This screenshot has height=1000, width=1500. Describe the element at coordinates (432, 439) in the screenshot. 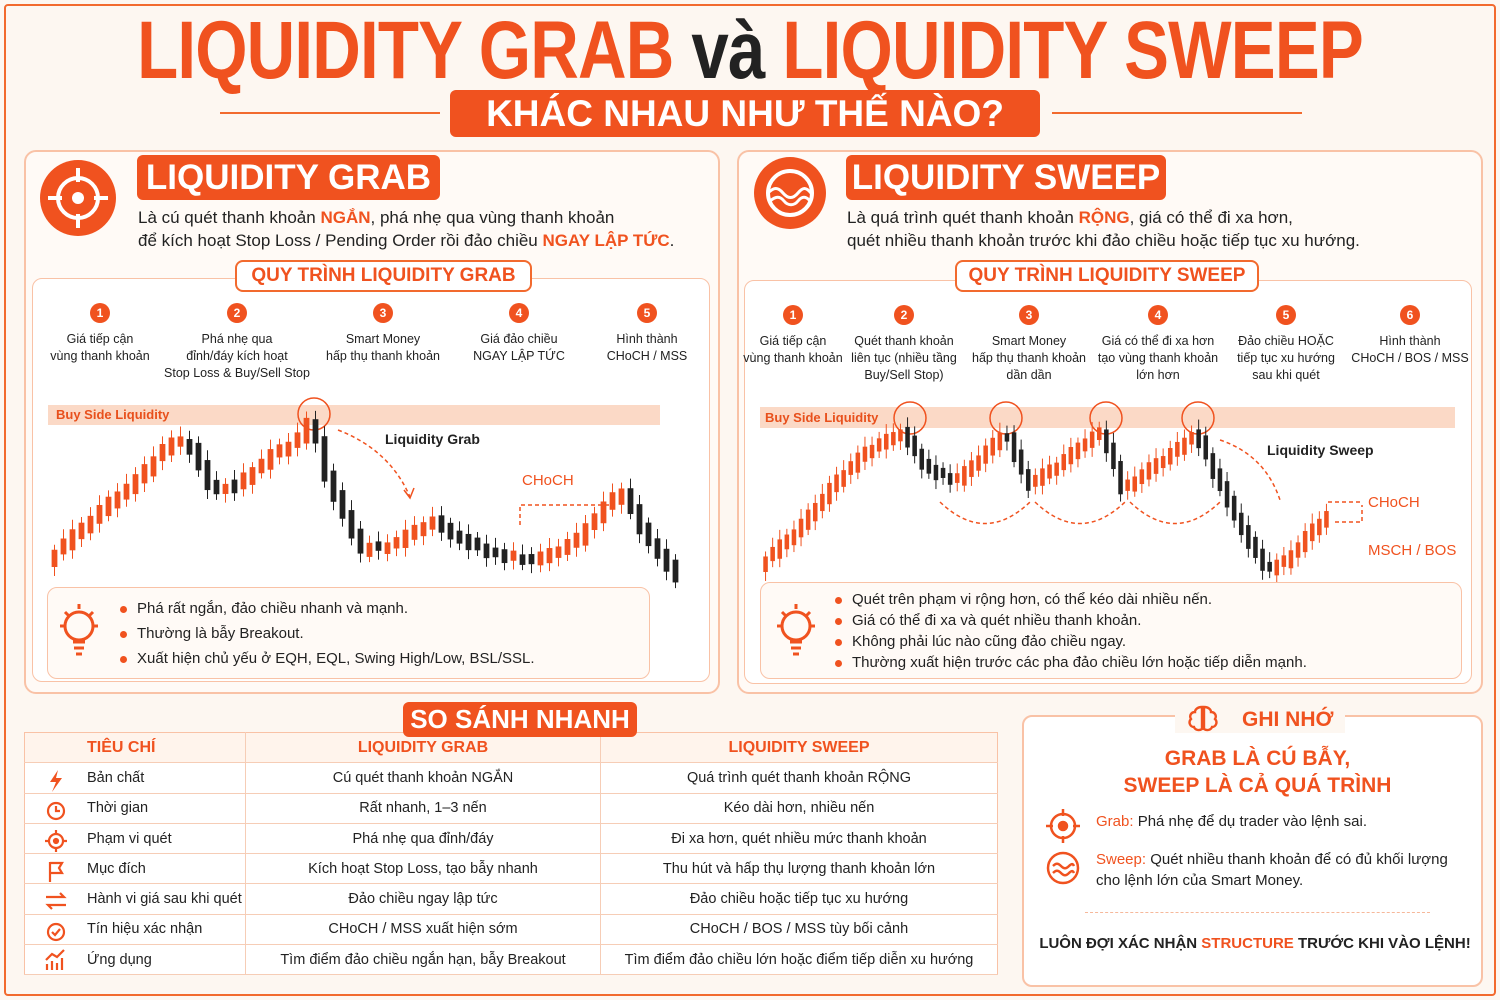

I see `event-label: Liquidity Grab` at that location.